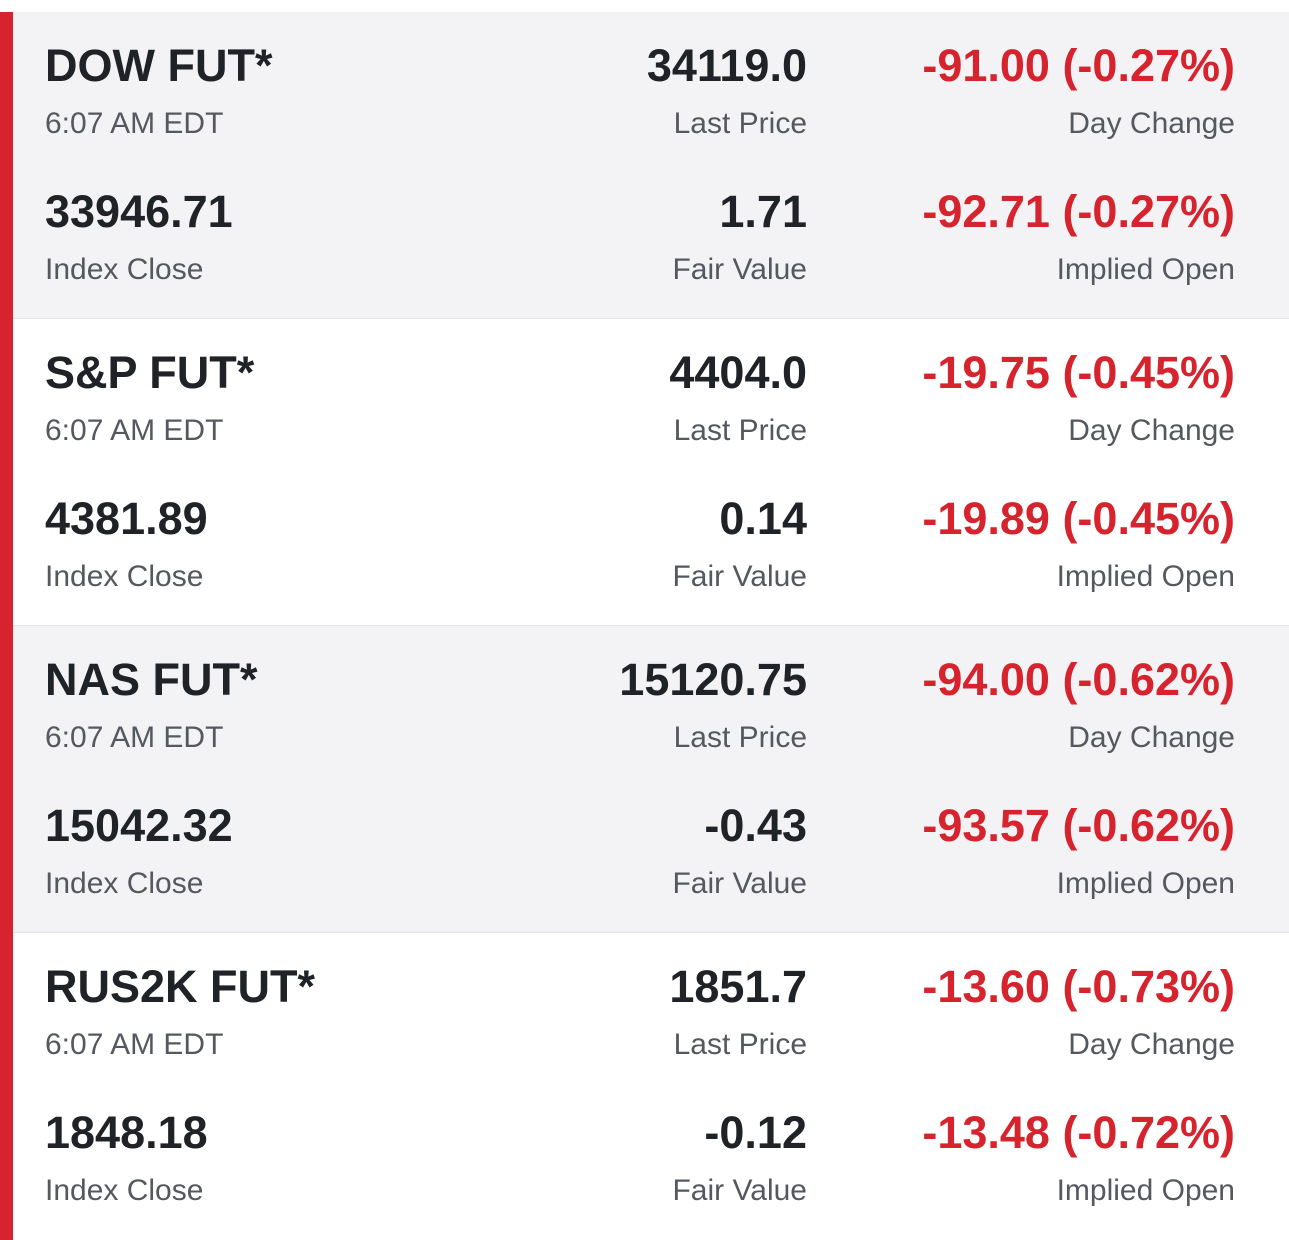 The height and width of the screenshot is (1240, 1289). I want to click on day-change-cell: -94.00 (-0.62%) Day Change, so click(1078, 705).